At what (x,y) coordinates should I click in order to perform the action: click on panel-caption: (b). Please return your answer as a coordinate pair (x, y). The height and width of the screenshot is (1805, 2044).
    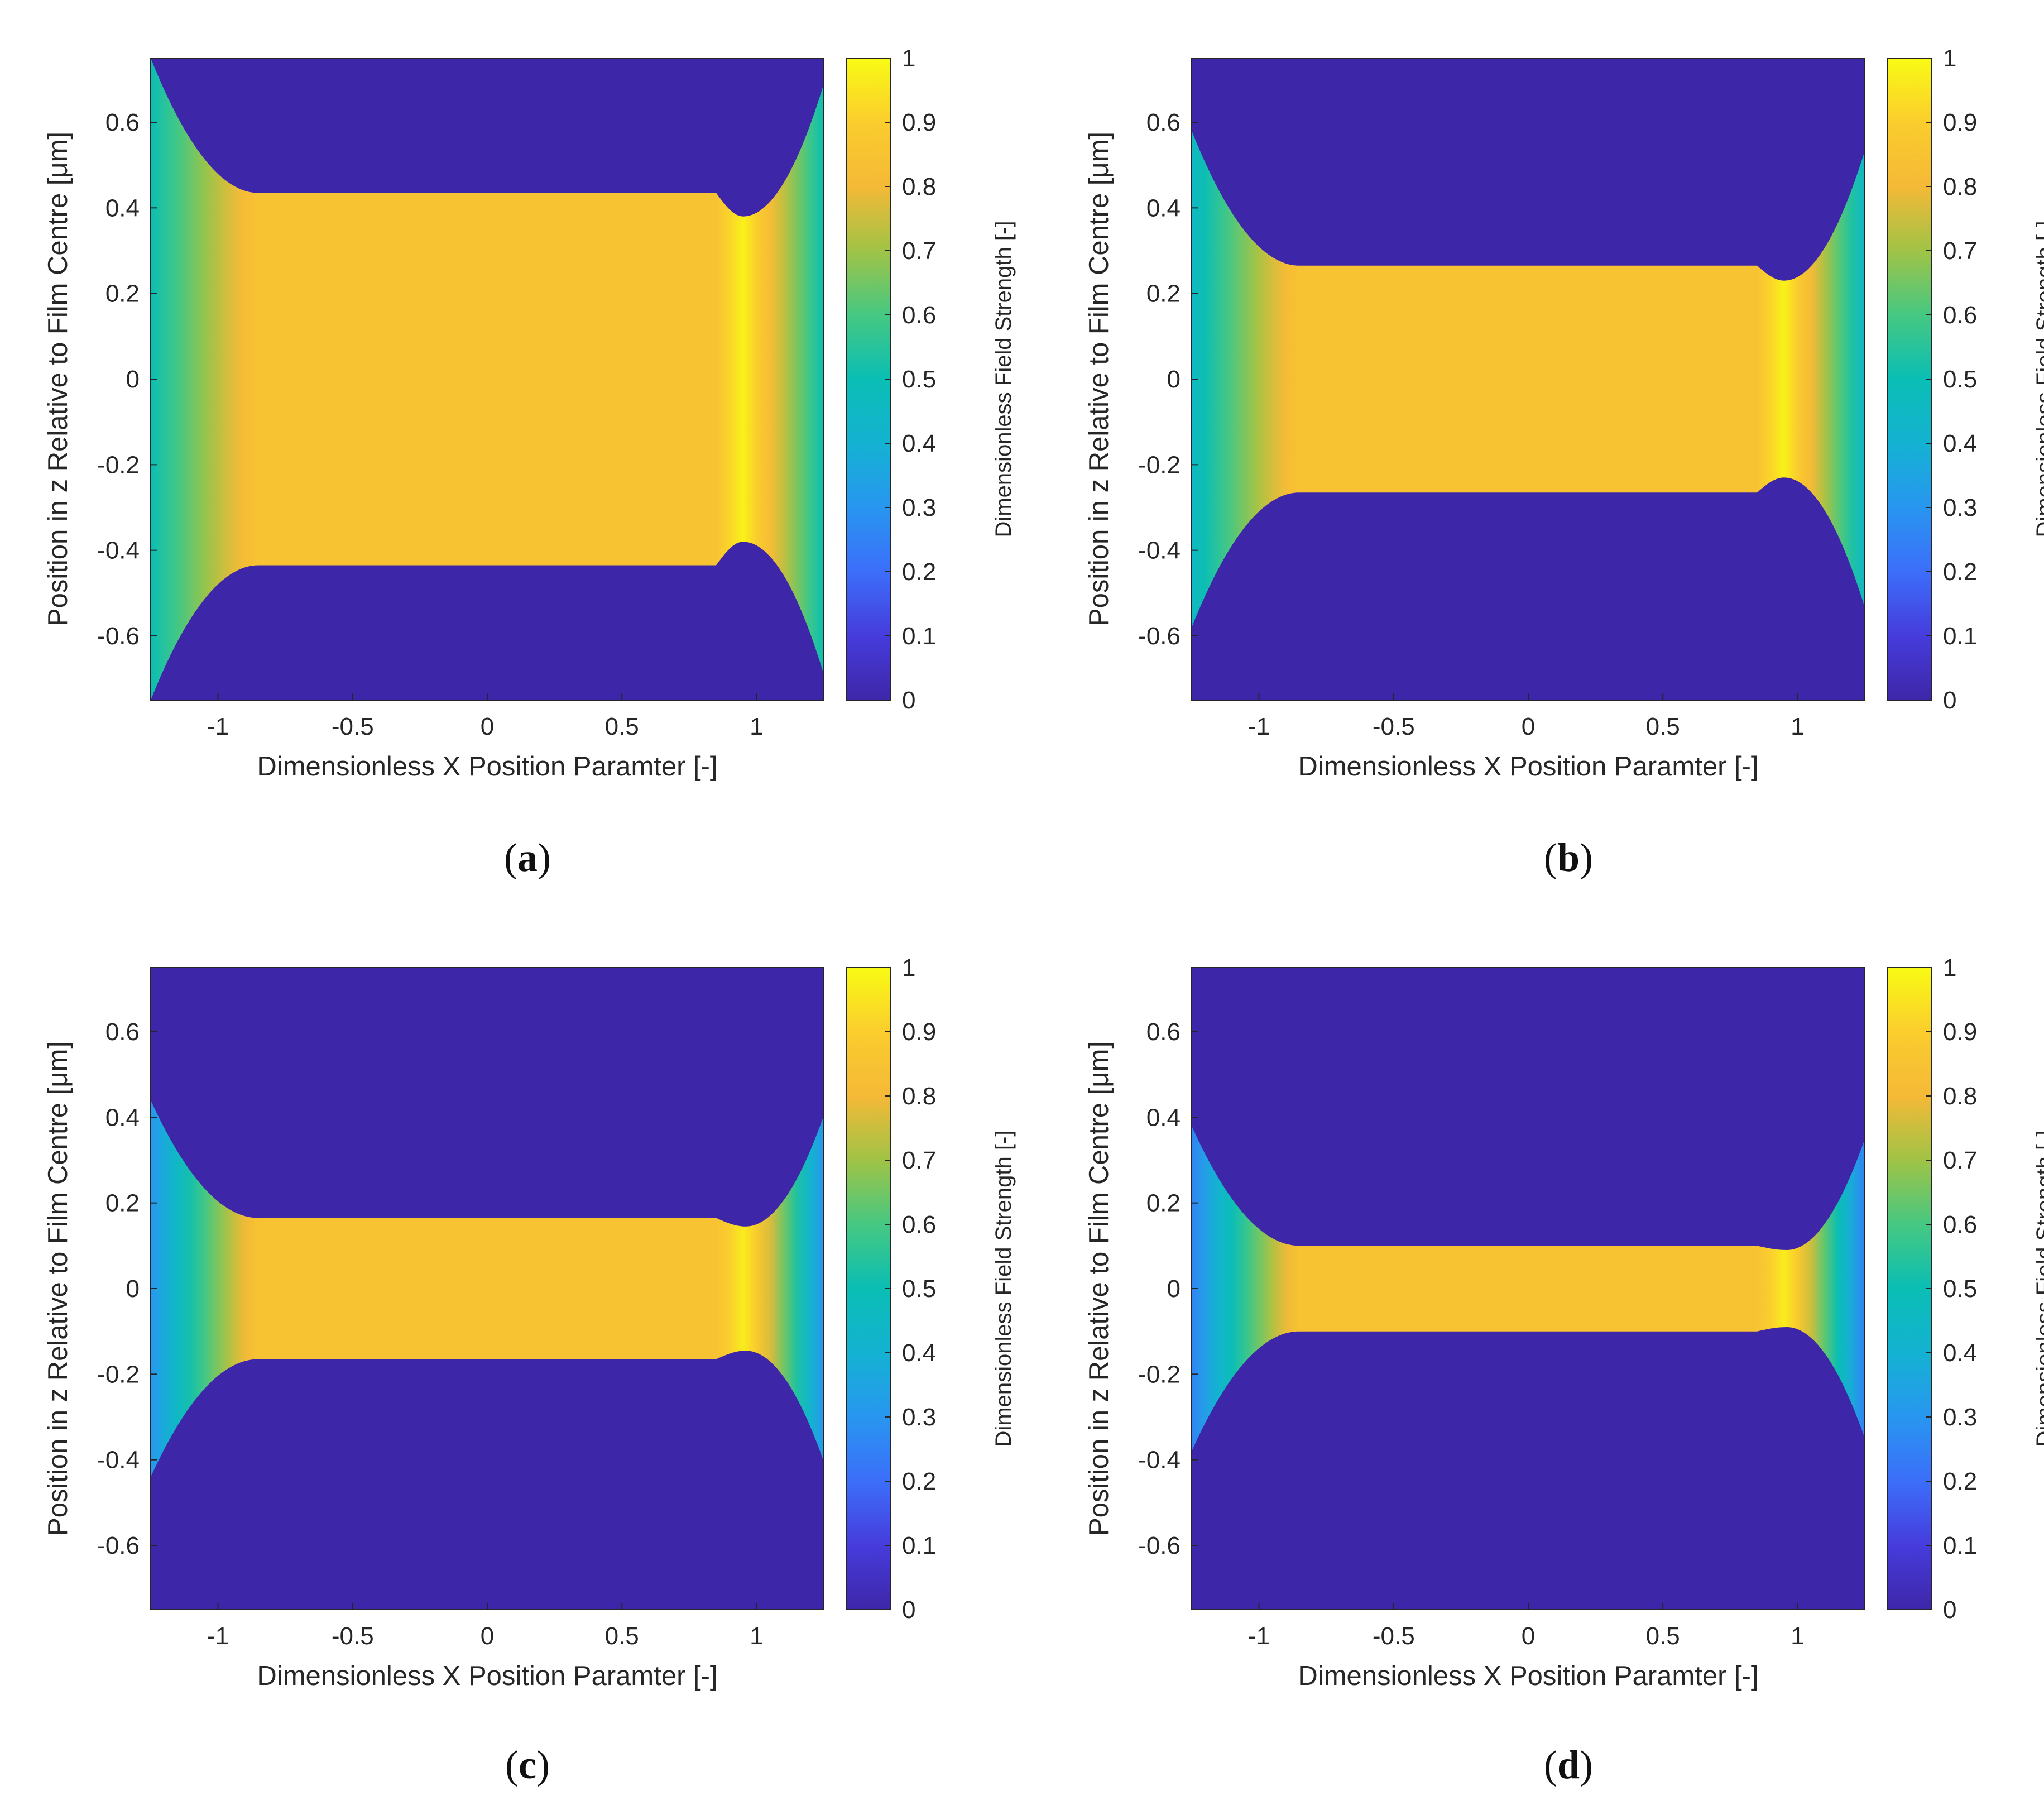
    Looking at the image, I should click on (1568, 857).